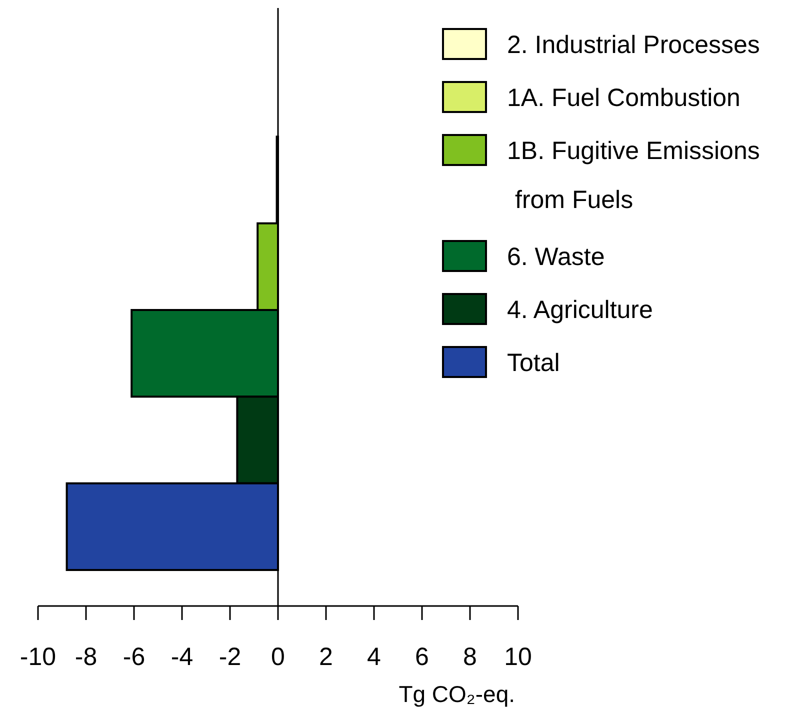  What do you see at coordinates (633, 45) in the screenshot?
I see `legend-label: 2. Industrial Processes` at bounding box center [633, 45].